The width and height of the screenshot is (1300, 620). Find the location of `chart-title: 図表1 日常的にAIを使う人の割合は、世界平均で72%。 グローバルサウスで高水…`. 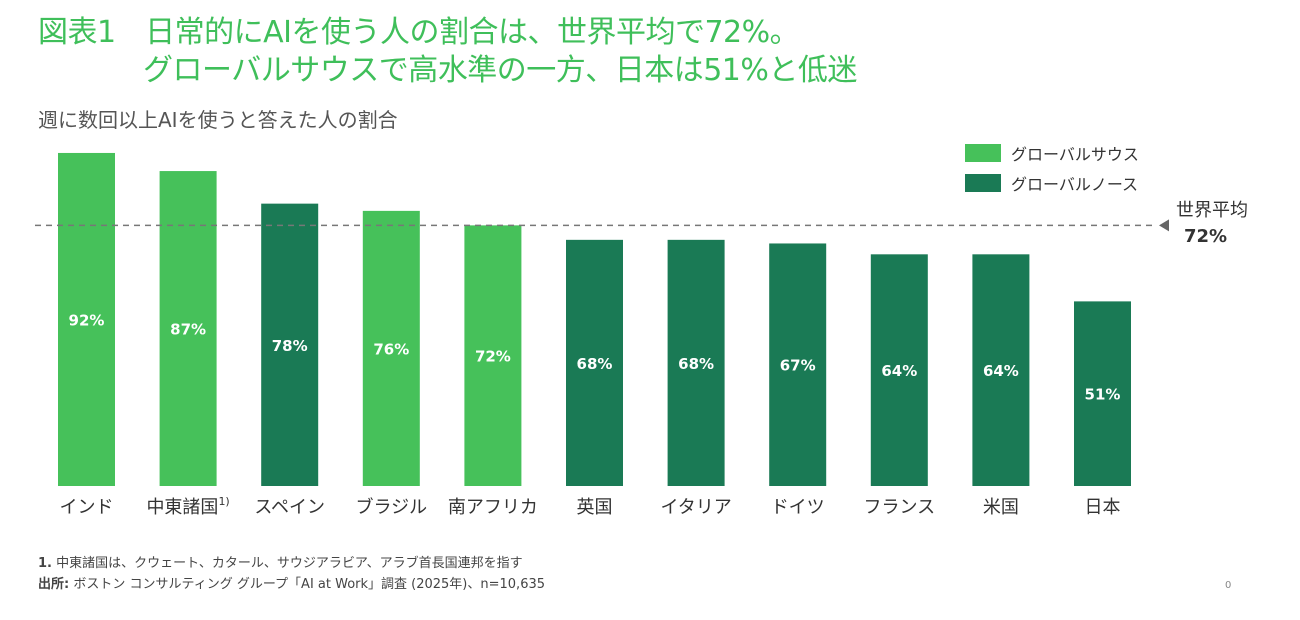

chart-title: 図表1 日常的にAIを使う人の割合は、世界平均で72%。 グローバルサウスで高水… is located at coordinates (447, 52).